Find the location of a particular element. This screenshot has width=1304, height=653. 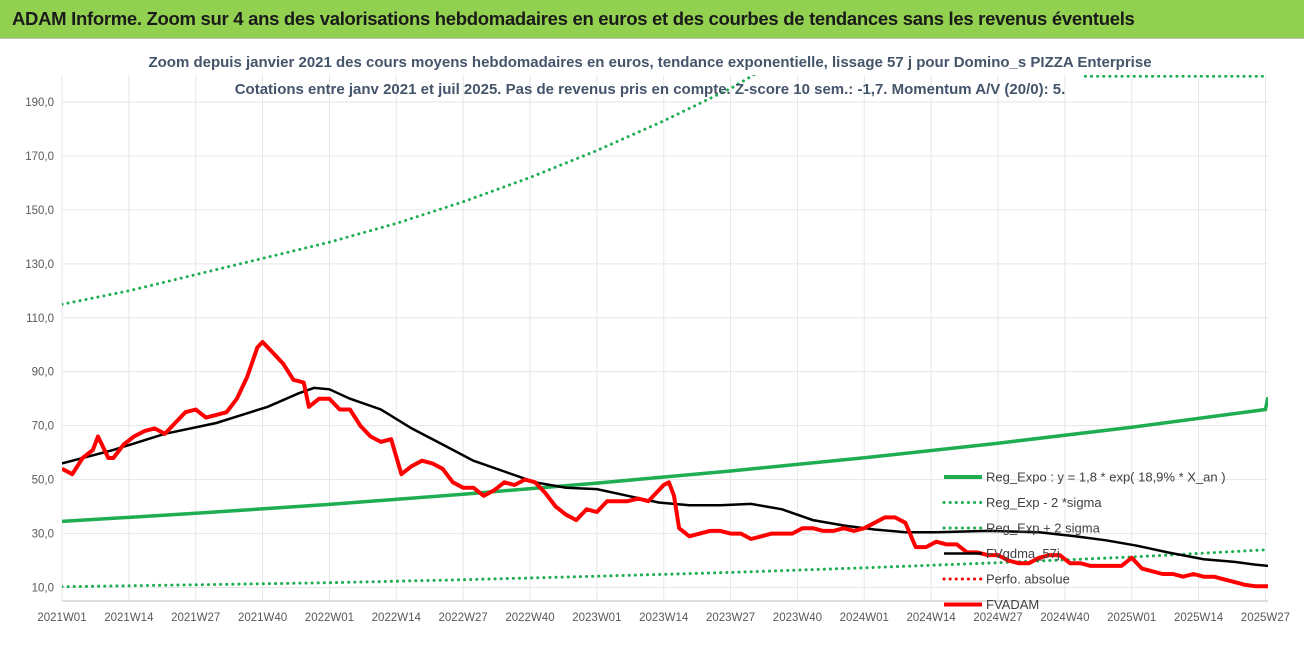

x-tick-label: 2022W27 is located at coordinates (463, 618).